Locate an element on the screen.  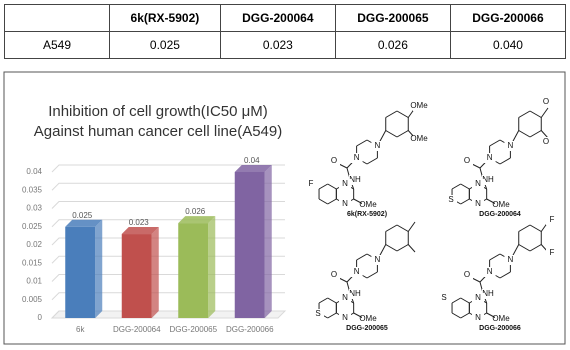
x-tick-label: DGG-200065 is located at coordinates (193, 329).